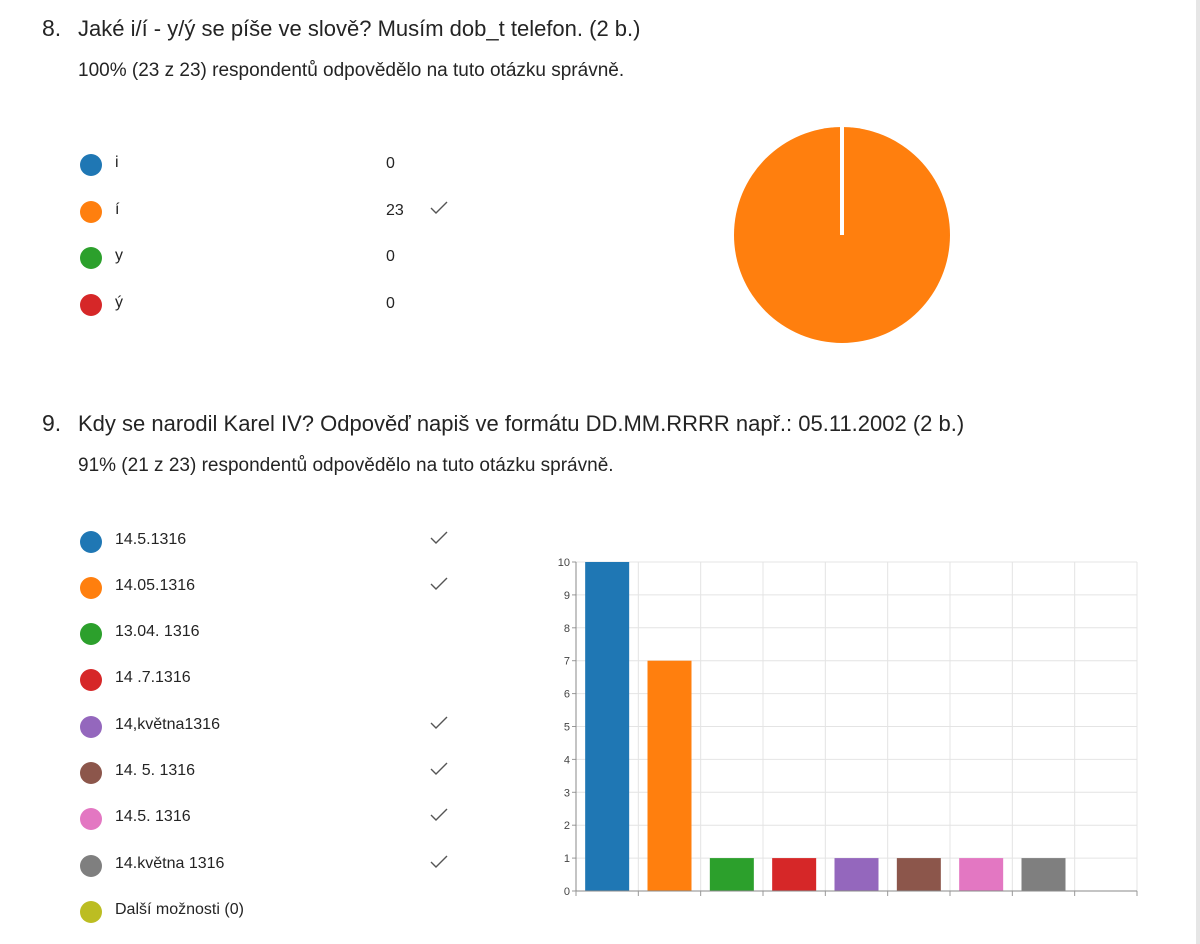  I want to click on y-tick-label: 1, so click(567, 859).